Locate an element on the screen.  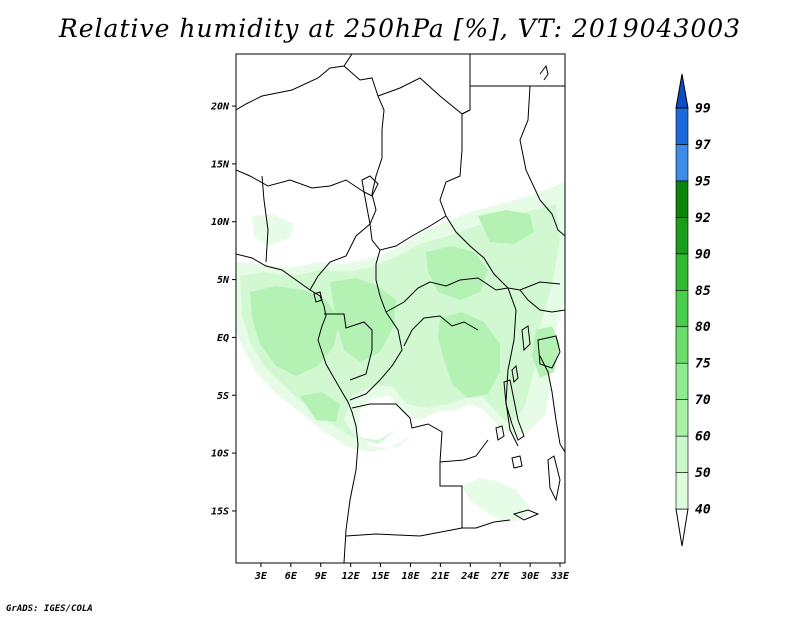
border-egypt-sudan is located at coordinates (513, 100).